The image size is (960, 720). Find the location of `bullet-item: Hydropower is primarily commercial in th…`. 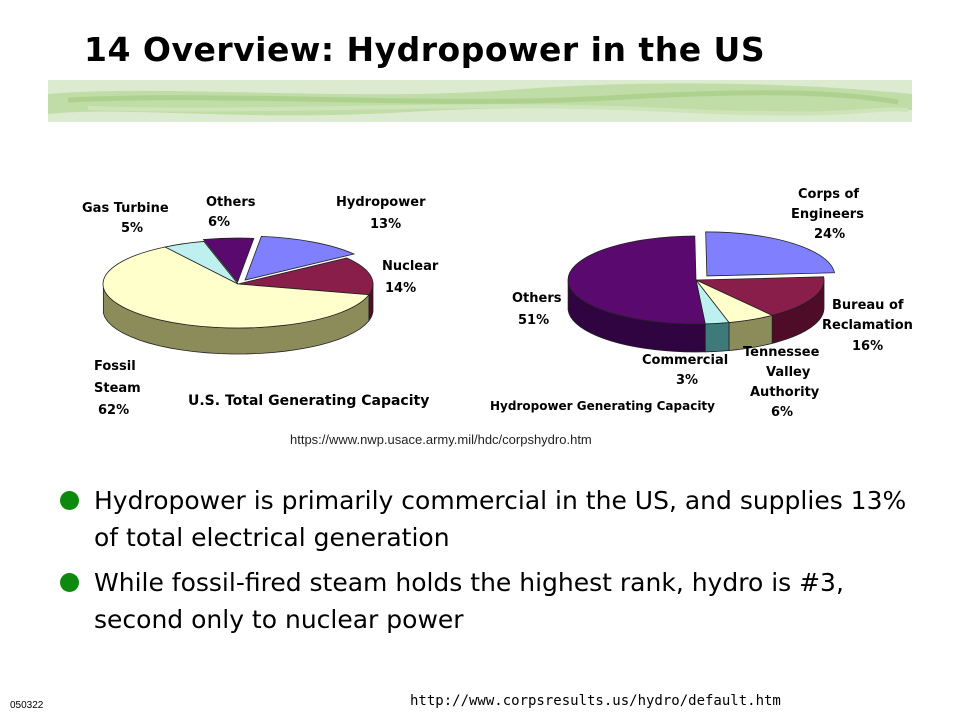

bullet-item: Hydropower is primarily commercial in th… is located at coordinates (488, 519).